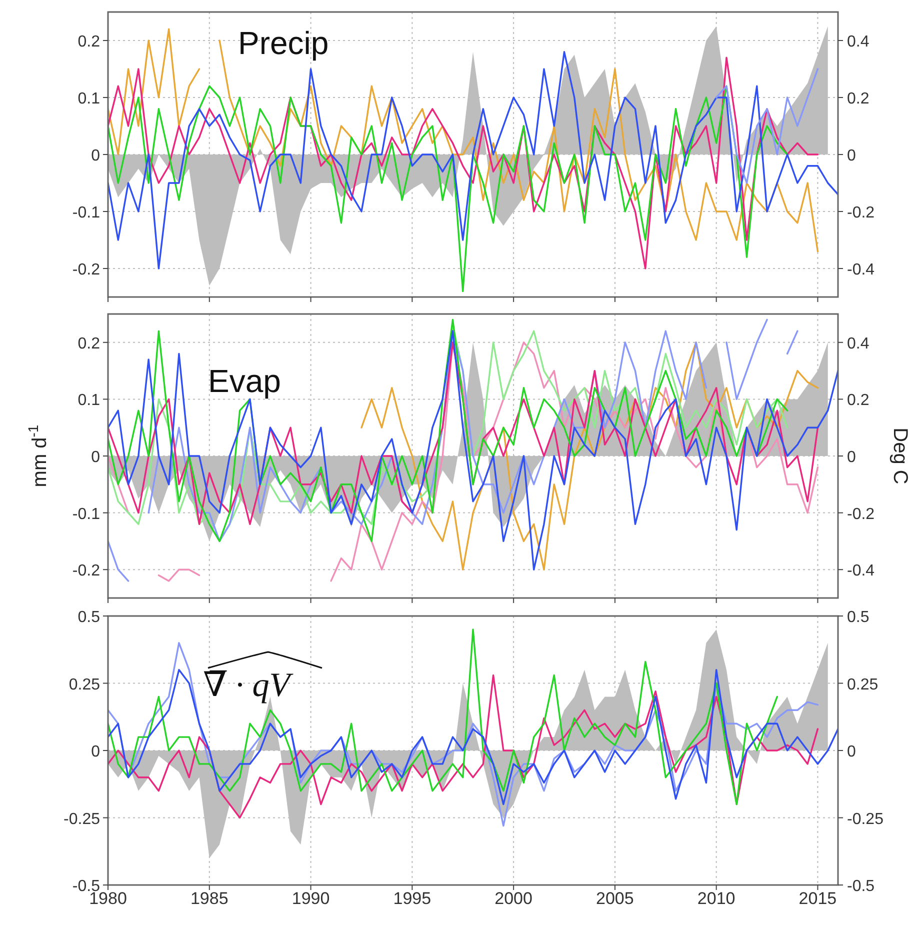 Image resolution: width=922 pixels, height=927 pixels. I want to click on x-tick-label: 1990, so click(311, 898).